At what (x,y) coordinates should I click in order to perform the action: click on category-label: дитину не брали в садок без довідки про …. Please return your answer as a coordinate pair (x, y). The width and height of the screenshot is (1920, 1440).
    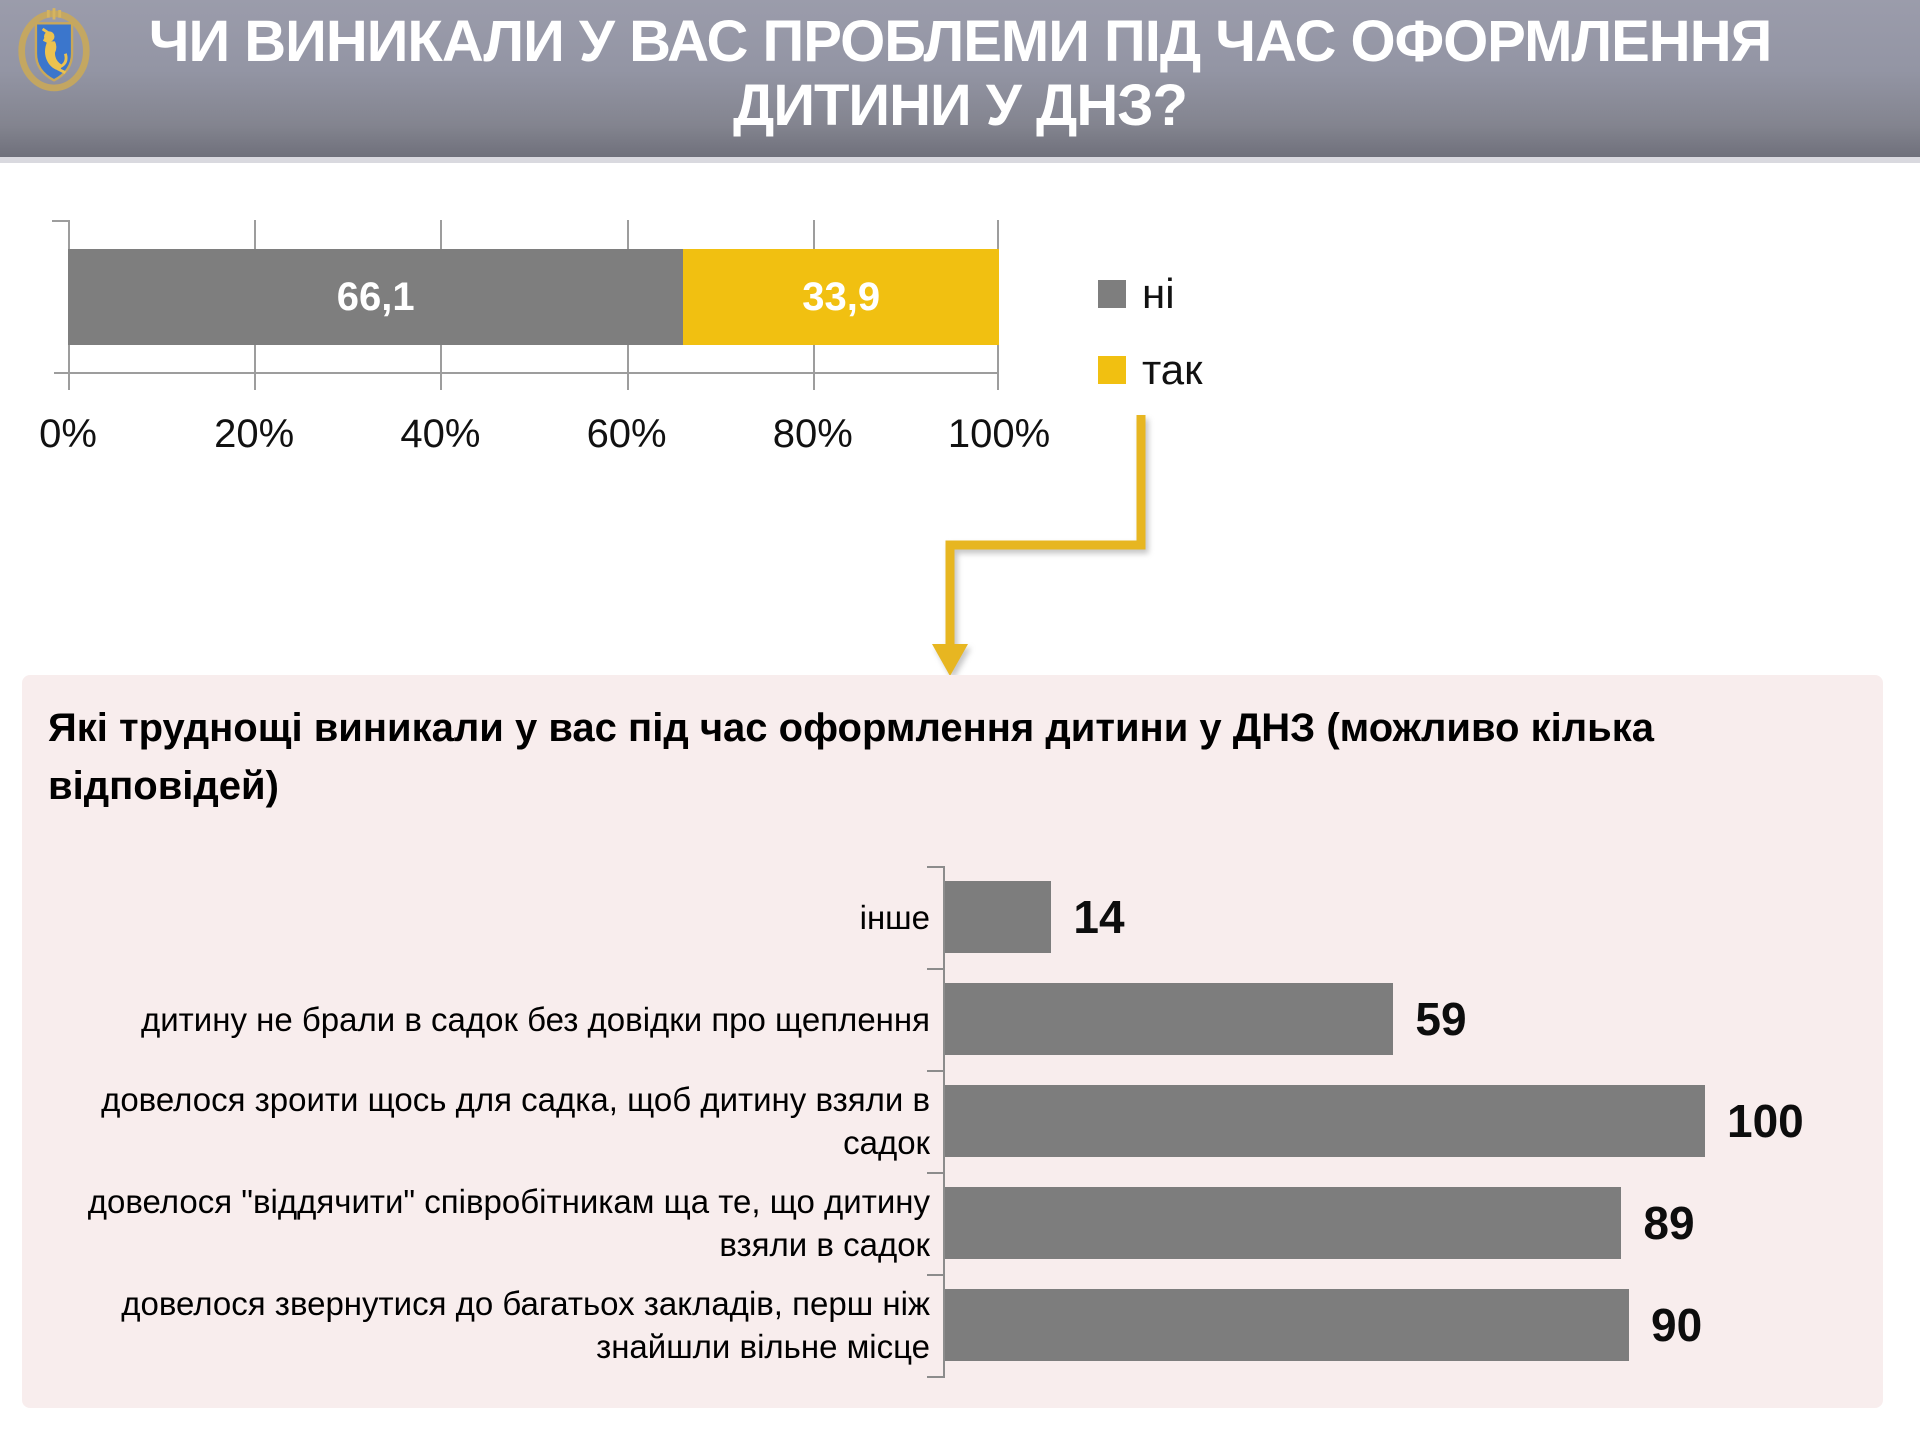
    Looking at the image, I should click on (535, 1019).